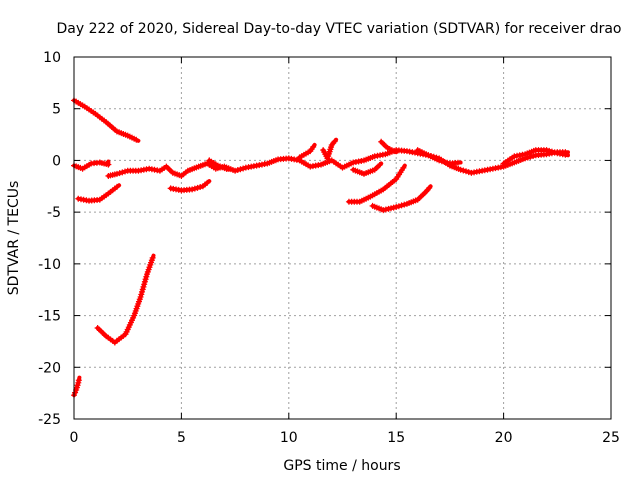  I want to click on y-tick-label: -20, so click(49, 368).